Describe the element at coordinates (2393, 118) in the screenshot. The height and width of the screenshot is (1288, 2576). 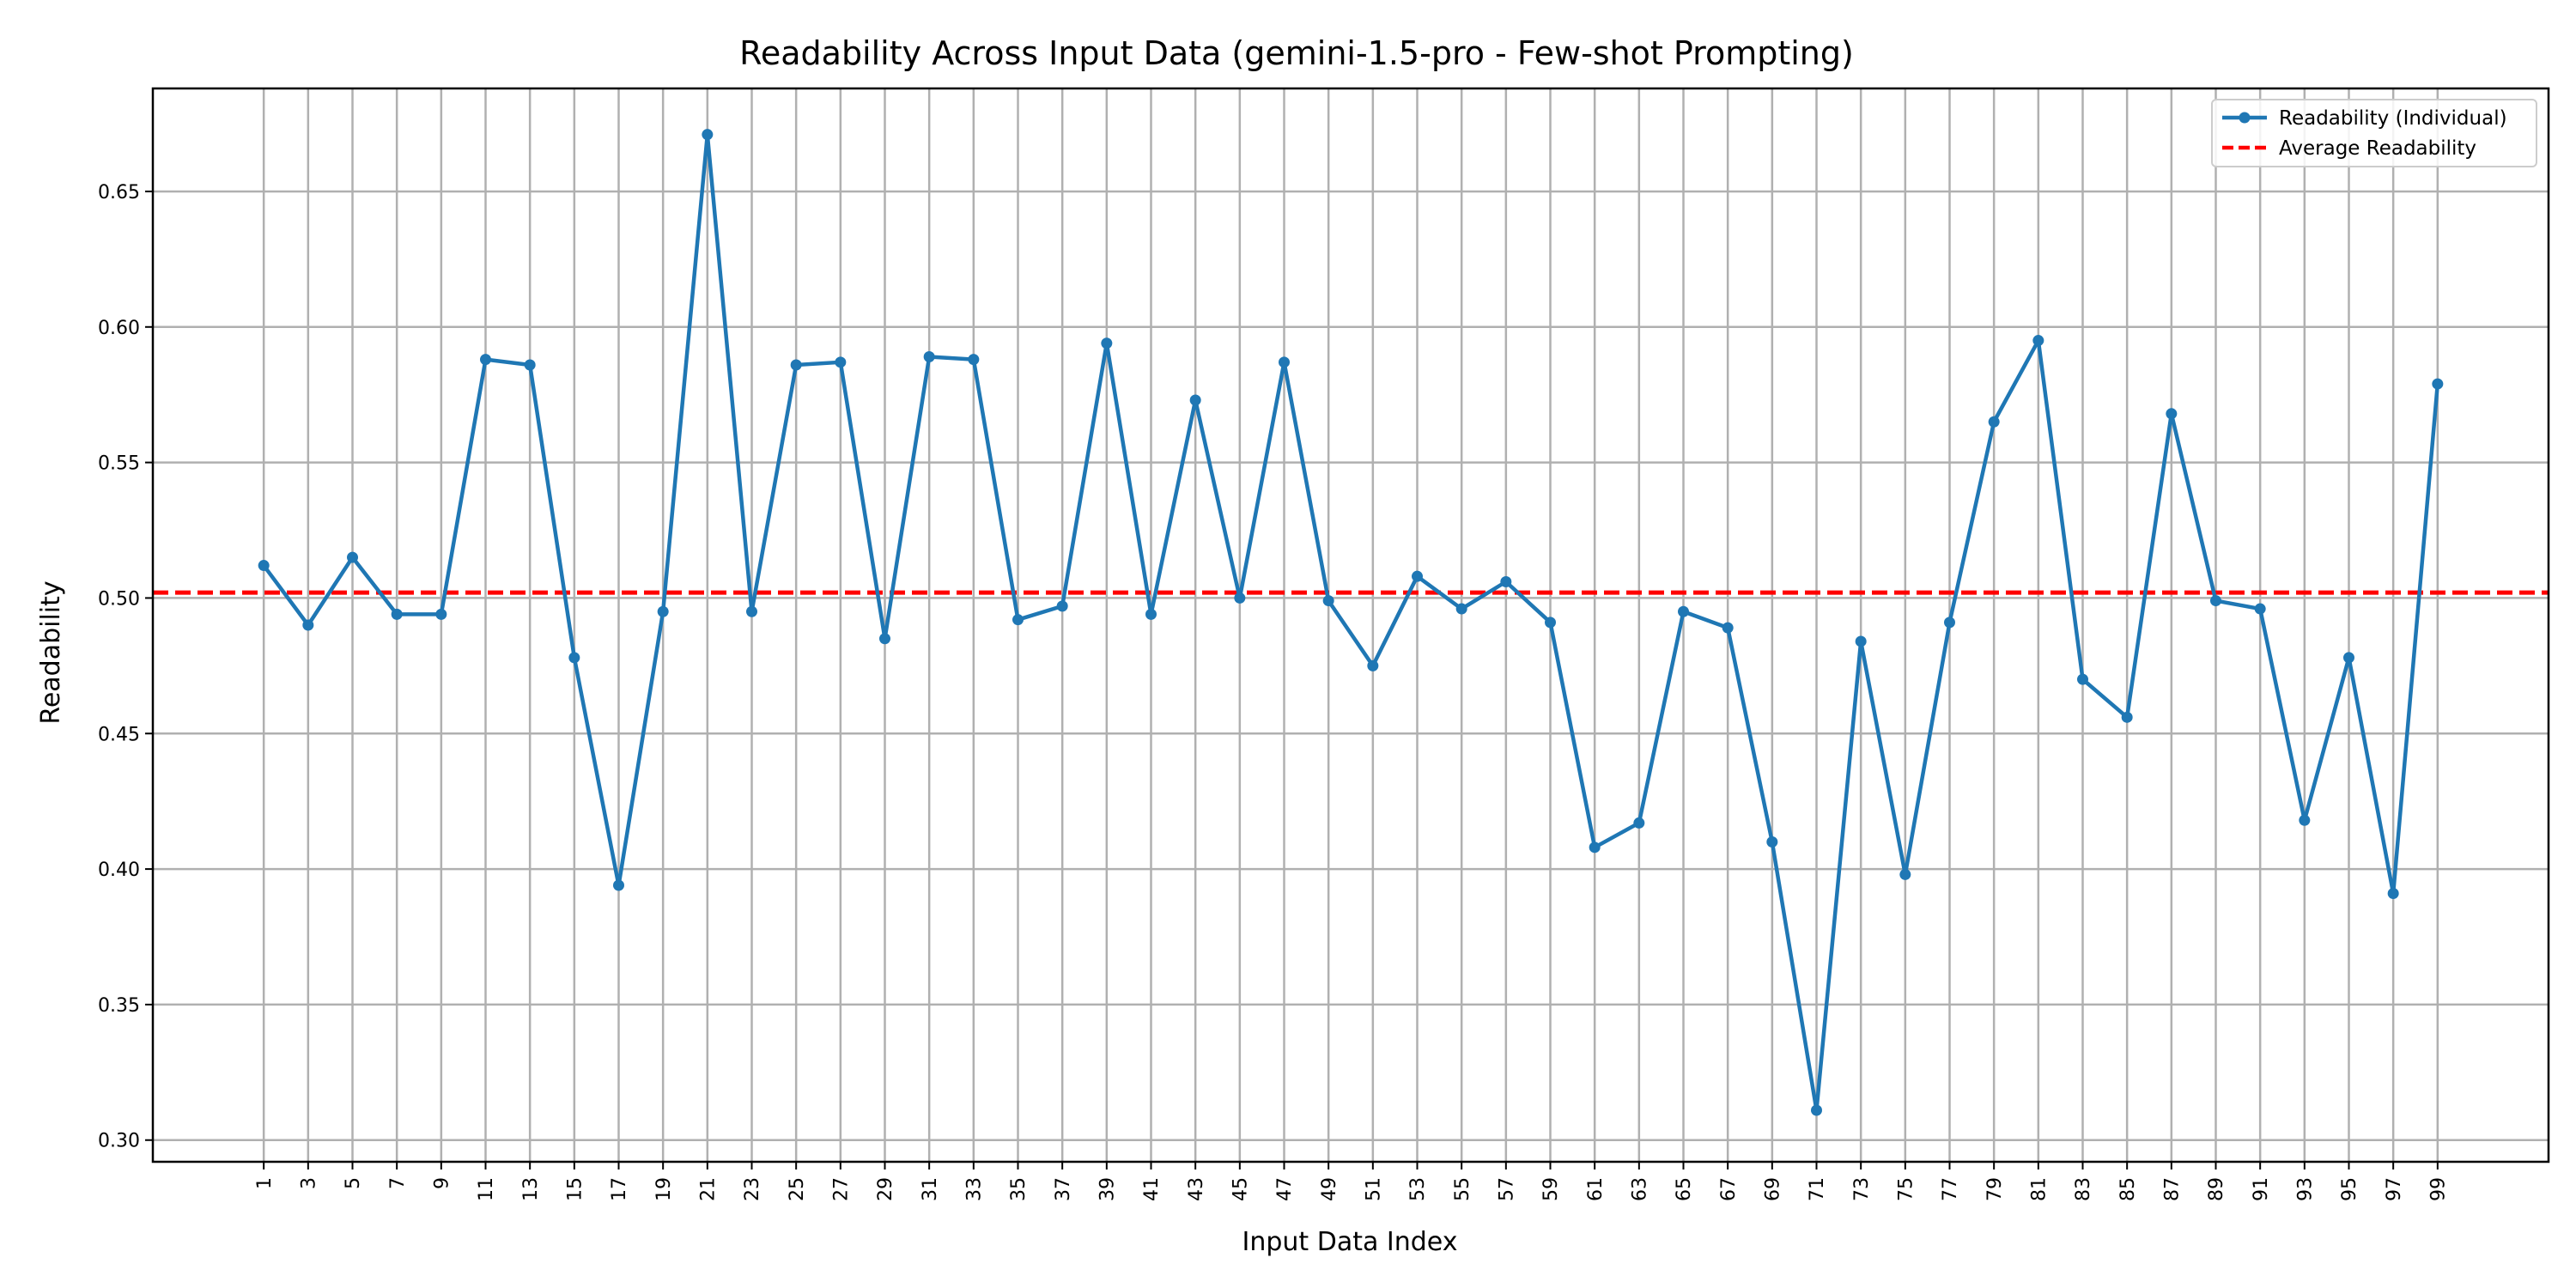
I see `legend-label-individual: Readability (Individual)` at that location.